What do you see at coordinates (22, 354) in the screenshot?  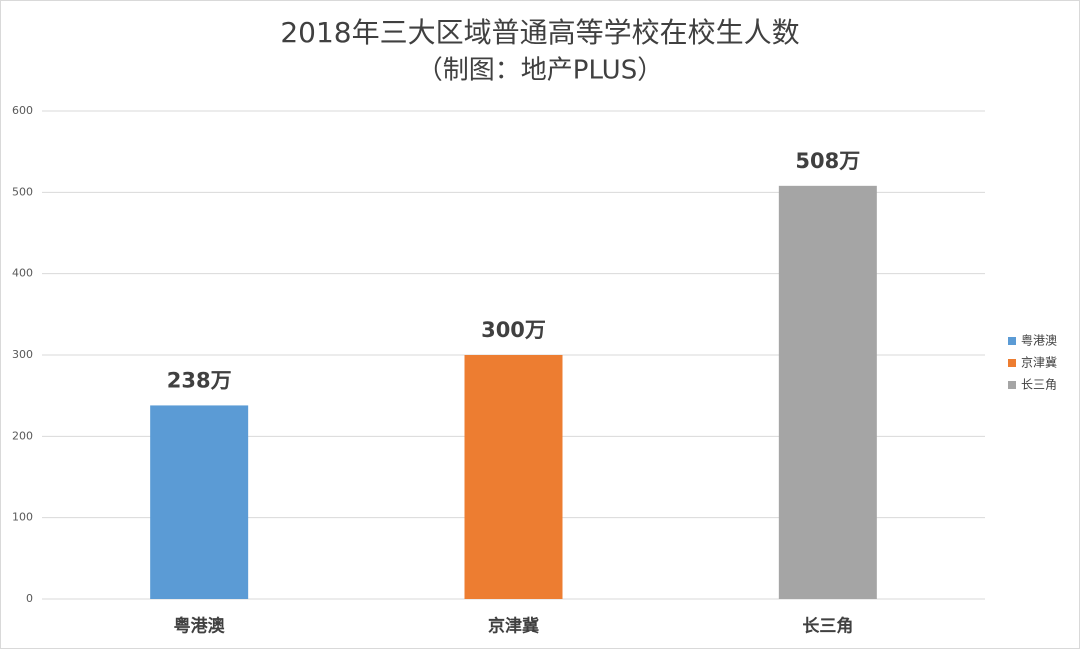 I see `y-tick-label: 300` at bounding box center [22, 354].